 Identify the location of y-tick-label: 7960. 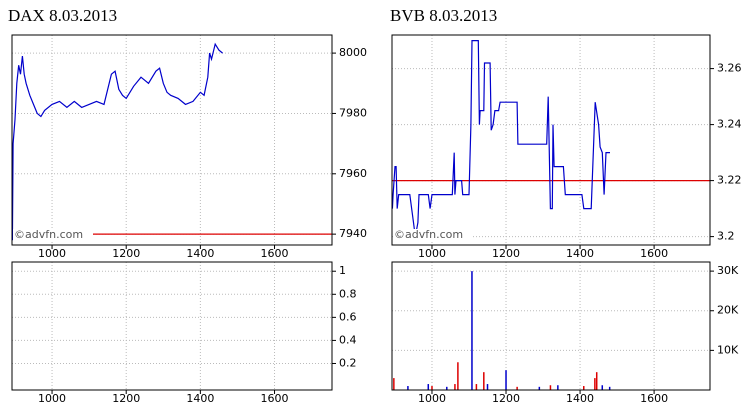
(353, 173).